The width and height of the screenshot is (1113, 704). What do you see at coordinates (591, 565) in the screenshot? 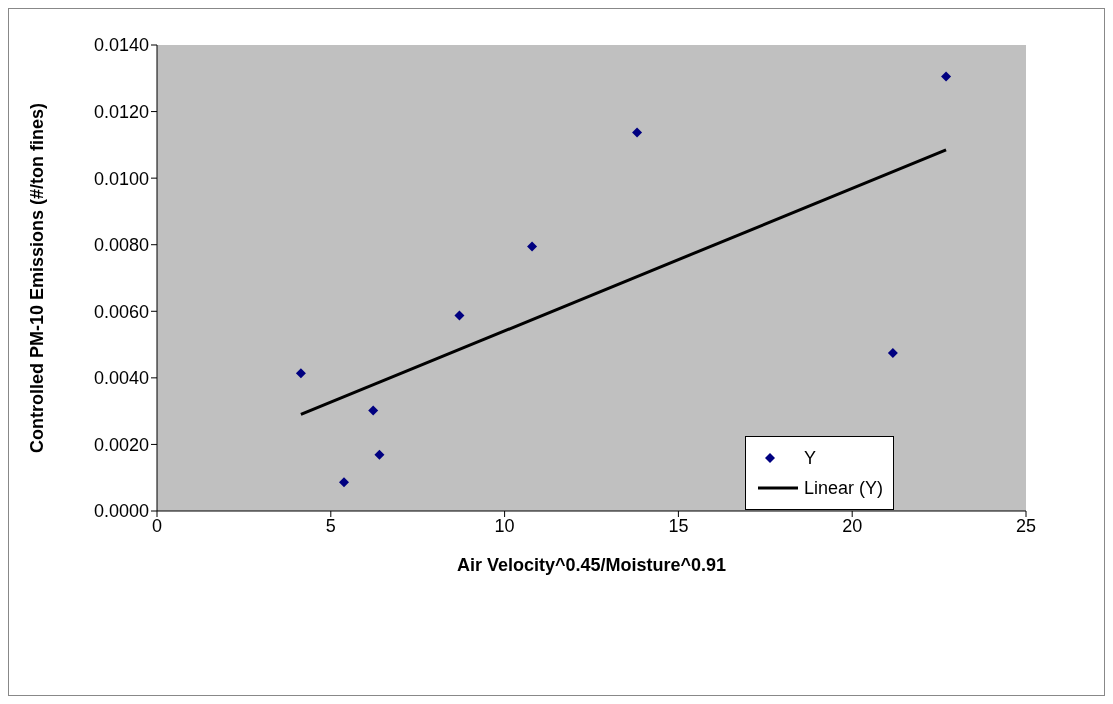
I see `x-axis-title: Air Velocity^0.45/Moisture^0.91` at bounding box center [591, 565].